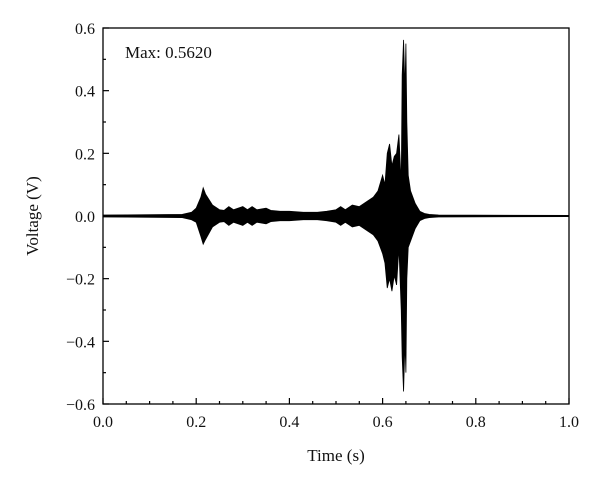 The image size is (600, 486). I want to click on y-tick-label: 0.4, so click(85, 92).